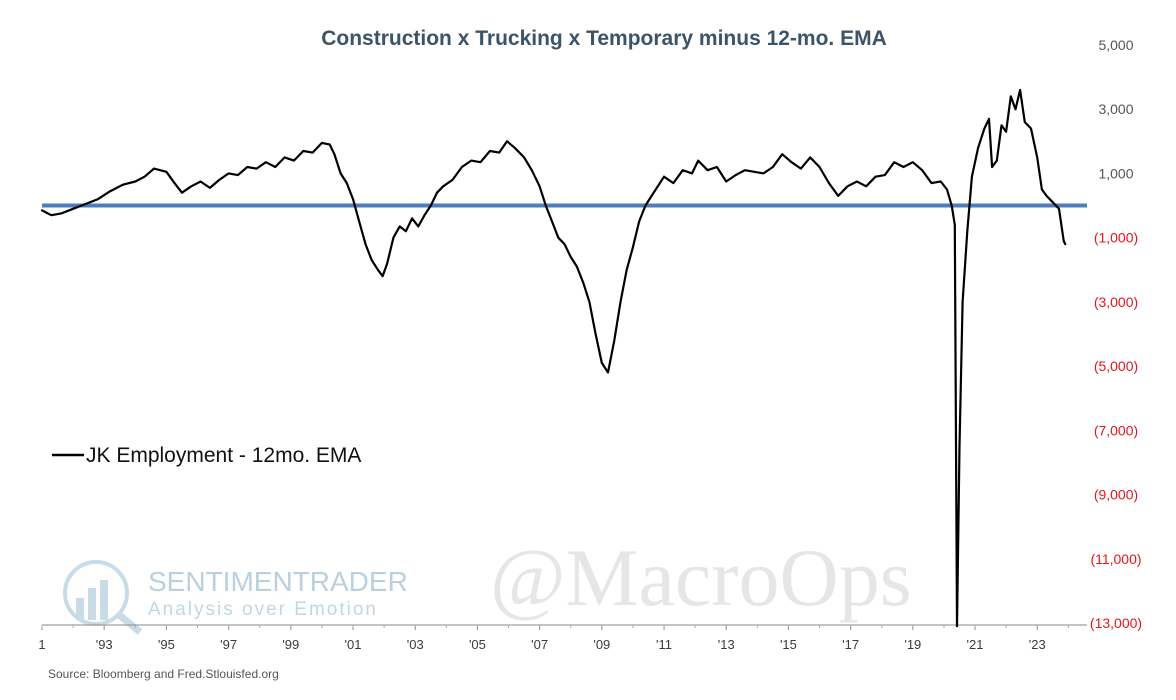 The width and height of the screenshot is (1176, 700). Describe the element at coordinates (1037, 644) in the screenshot. I see `x-tick-label: '23` at that location.